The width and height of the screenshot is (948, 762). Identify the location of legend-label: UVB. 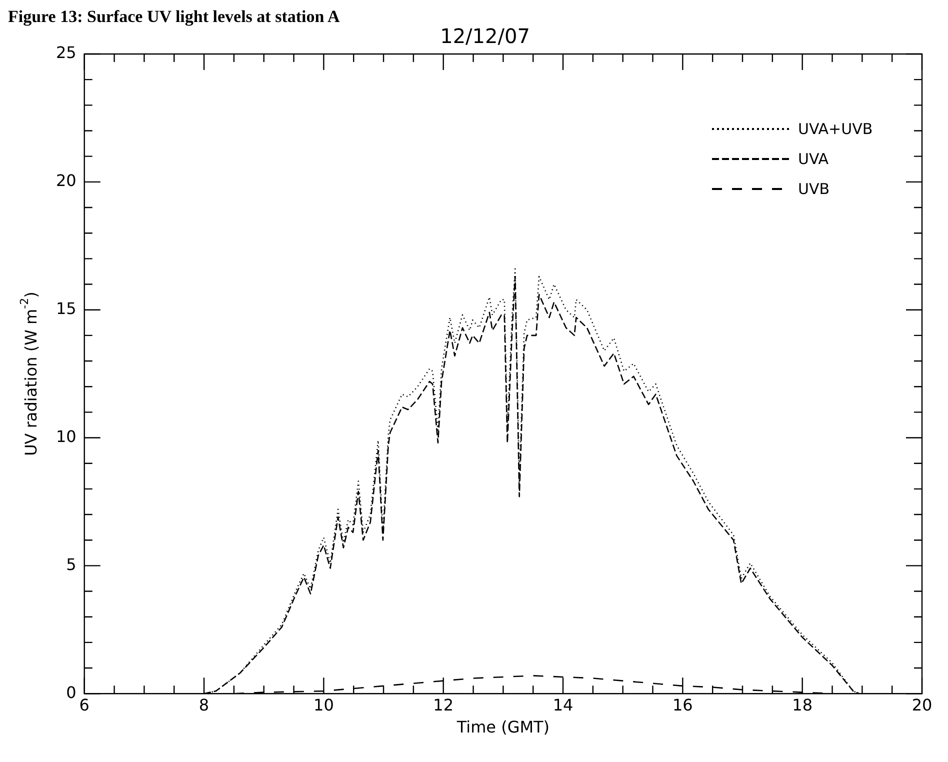
(814, 189).